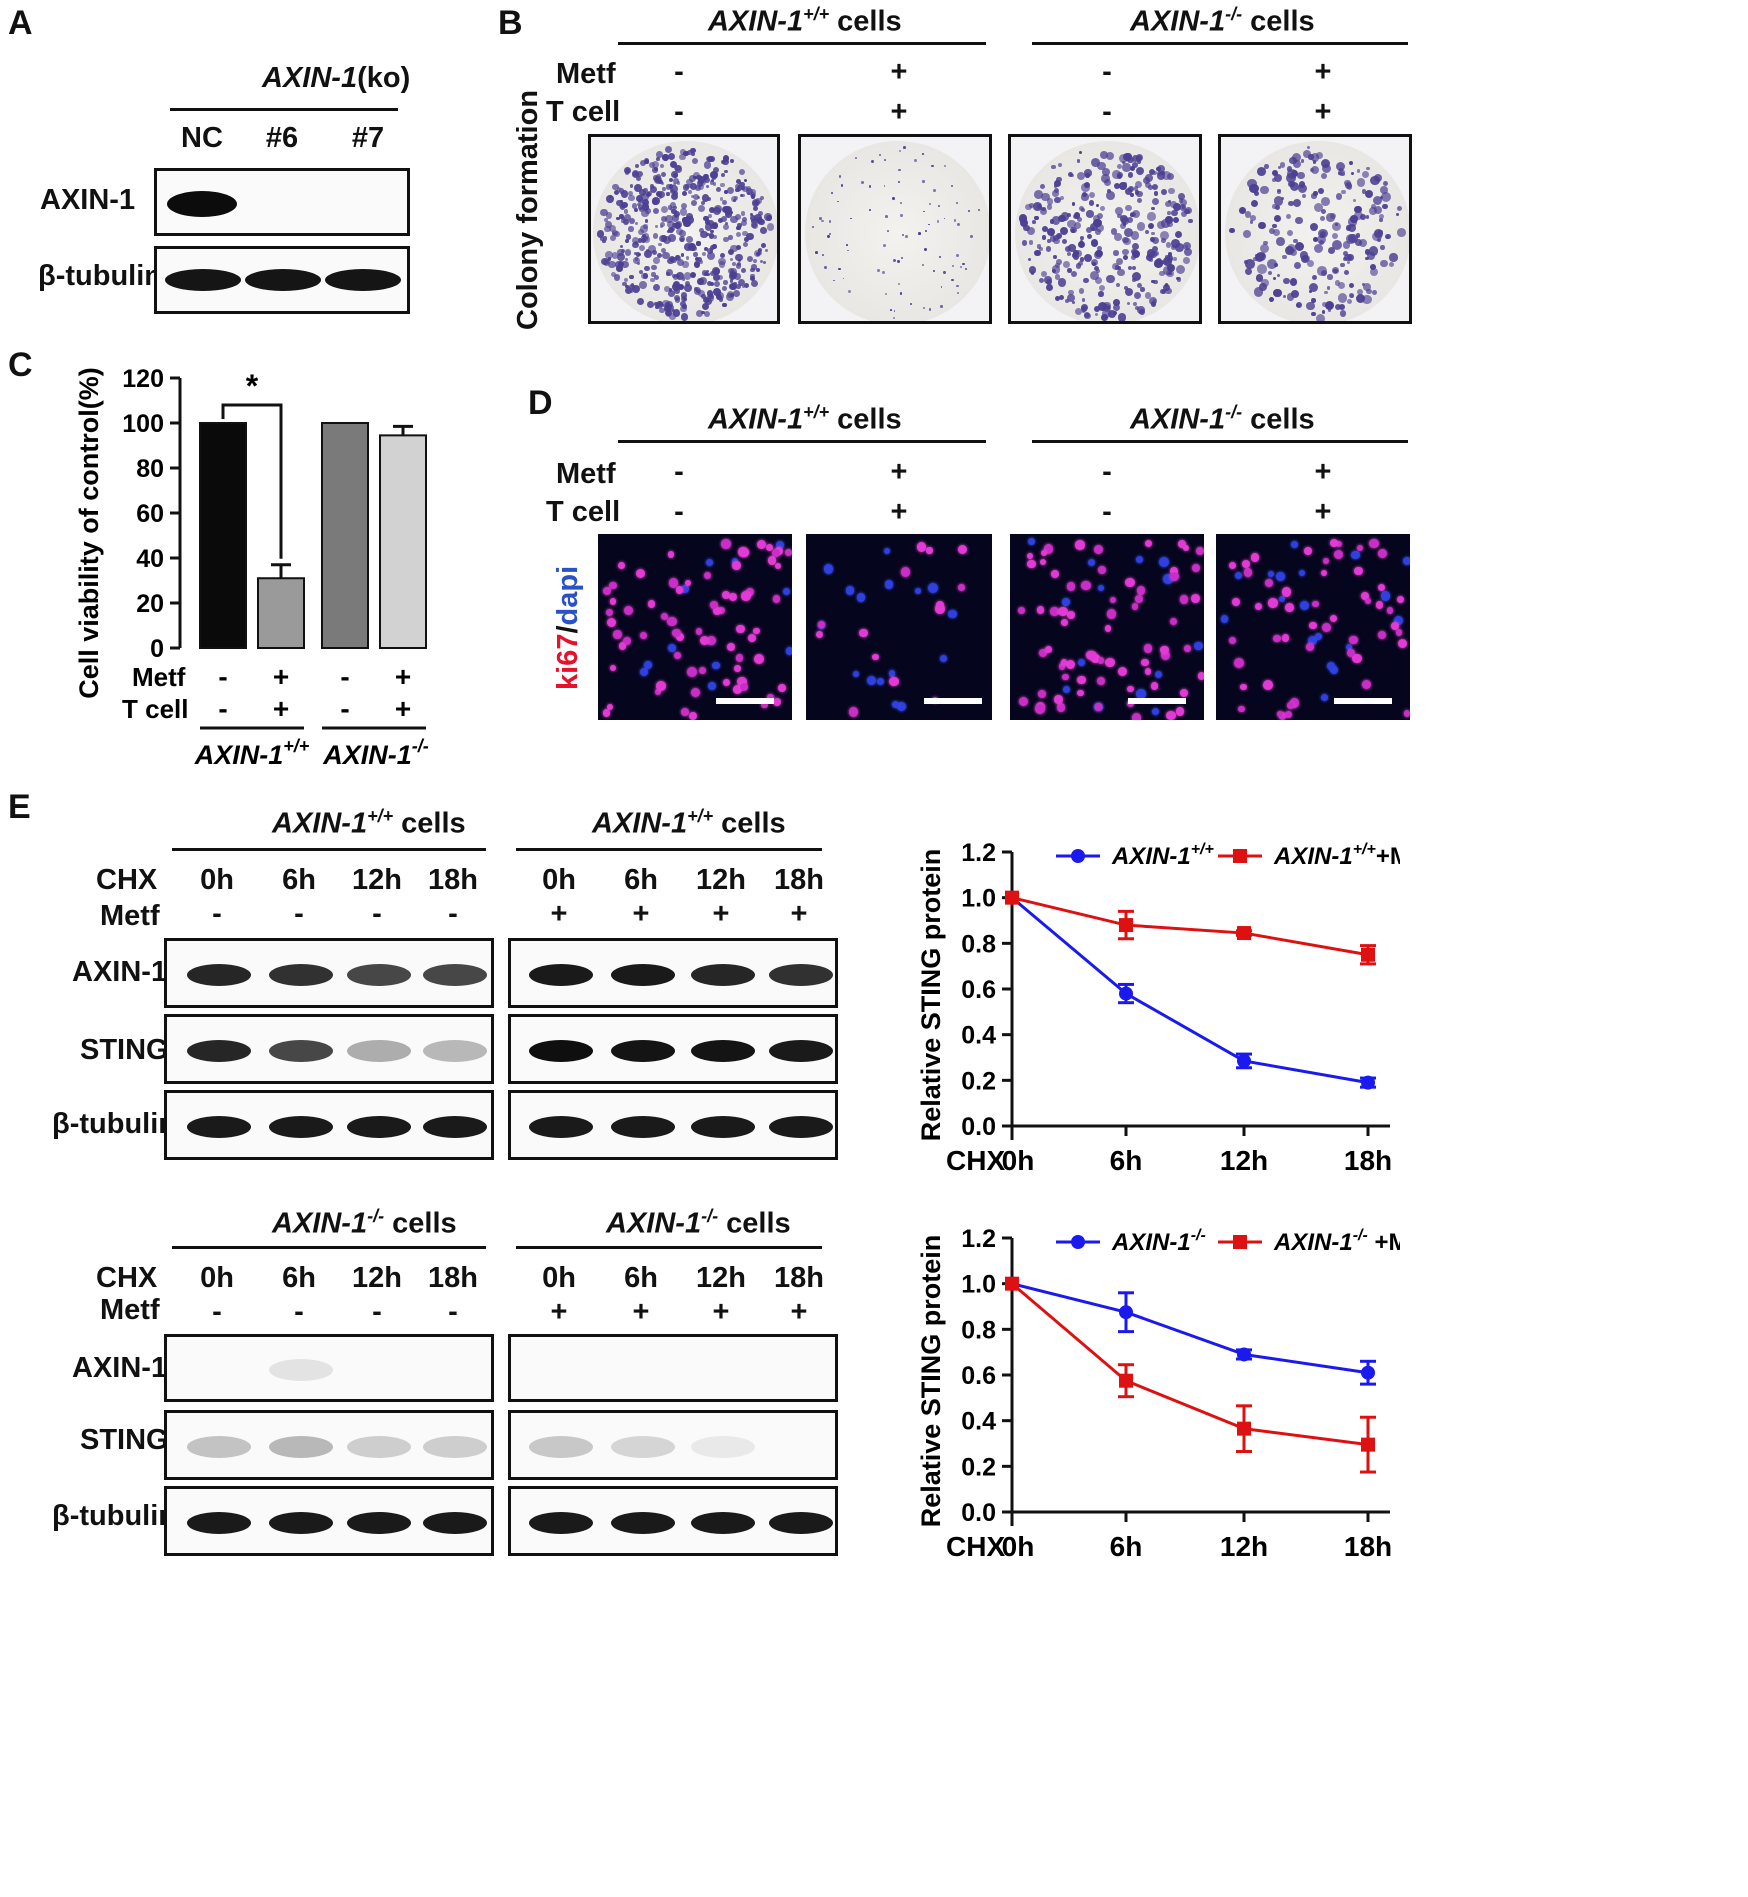 The height and width of the screenshot is (1897, 1748). I want to click on x-tick-label: 12h, so click(1244, 1546).